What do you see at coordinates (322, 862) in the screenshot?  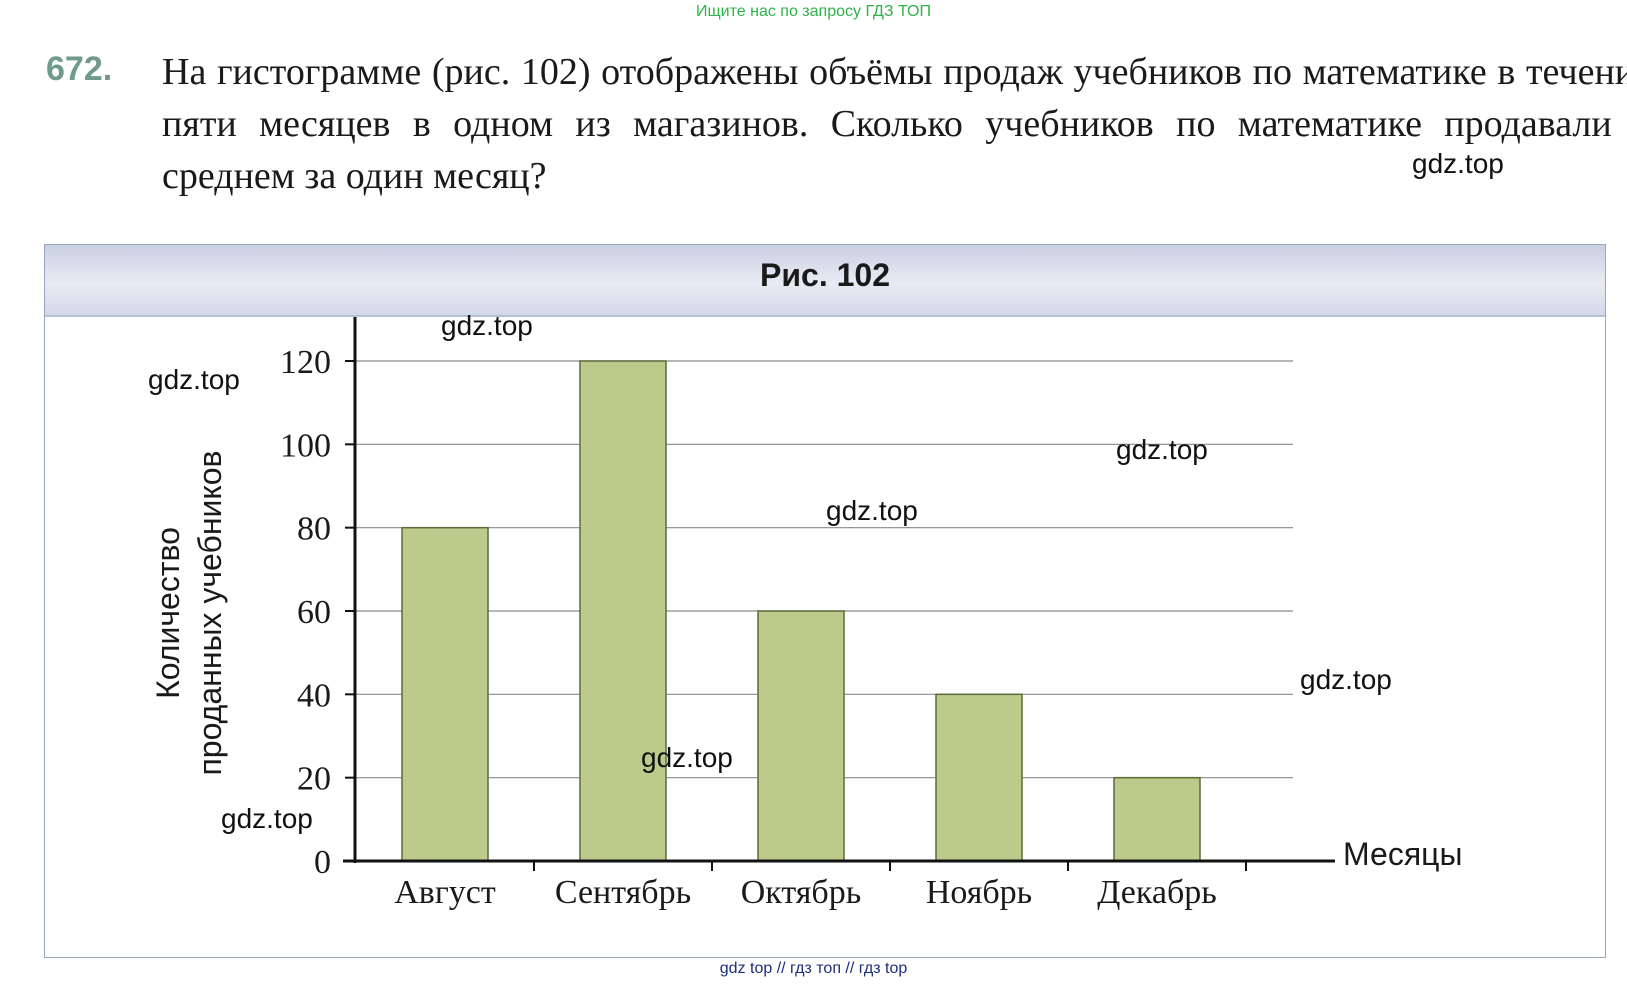 I see `y-tick-label: 0` at bounding box center [322, 862].